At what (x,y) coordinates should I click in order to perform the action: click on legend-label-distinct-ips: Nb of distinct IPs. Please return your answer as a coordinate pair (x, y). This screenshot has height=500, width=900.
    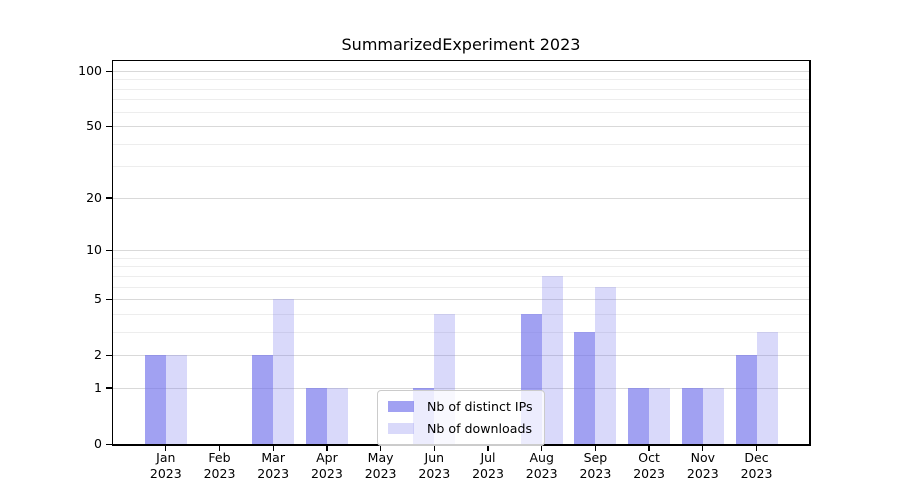
    Looking at the image, I should click on (480, 406).